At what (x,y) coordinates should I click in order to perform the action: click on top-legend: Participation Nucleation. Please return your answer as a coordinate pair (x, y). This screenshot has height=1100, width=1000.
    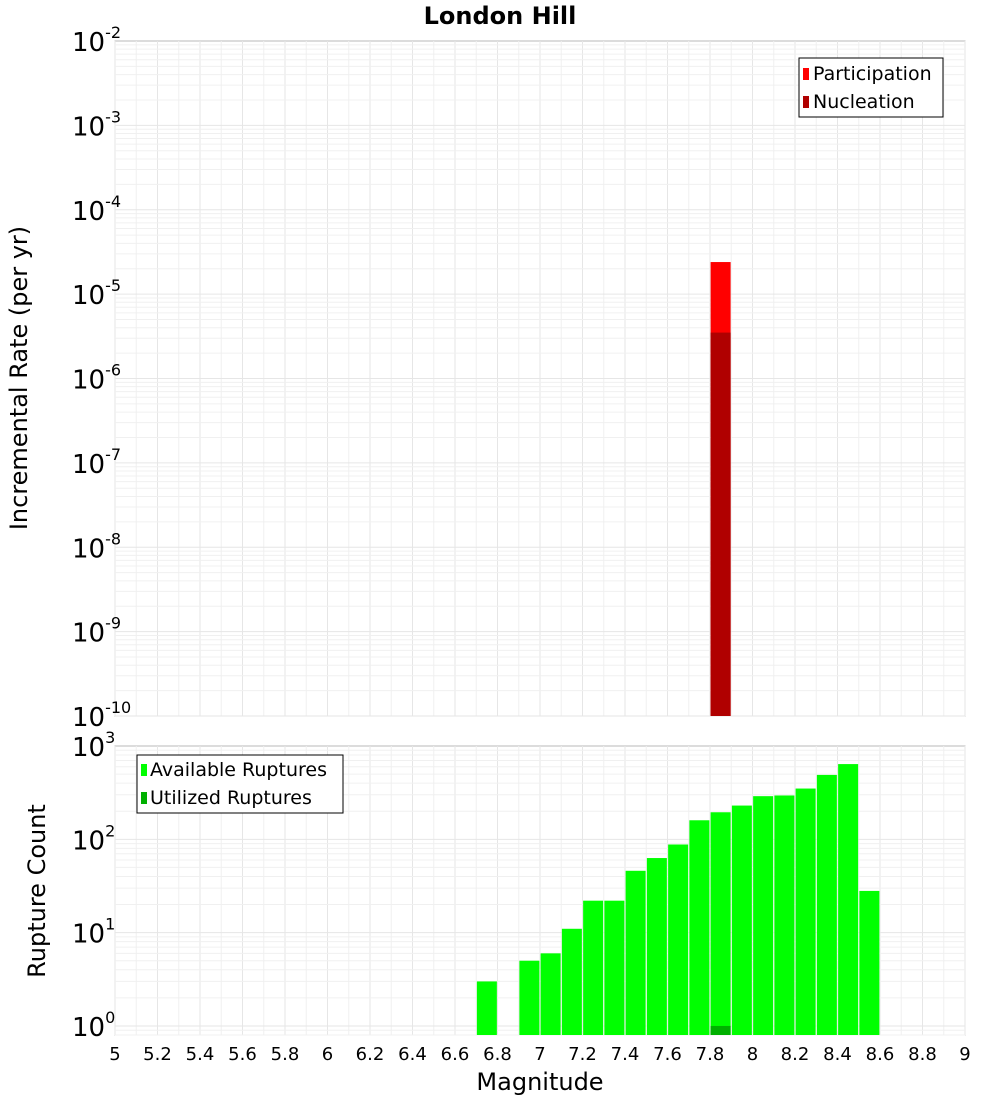
    Looking at the image, I should click on (871, 87).